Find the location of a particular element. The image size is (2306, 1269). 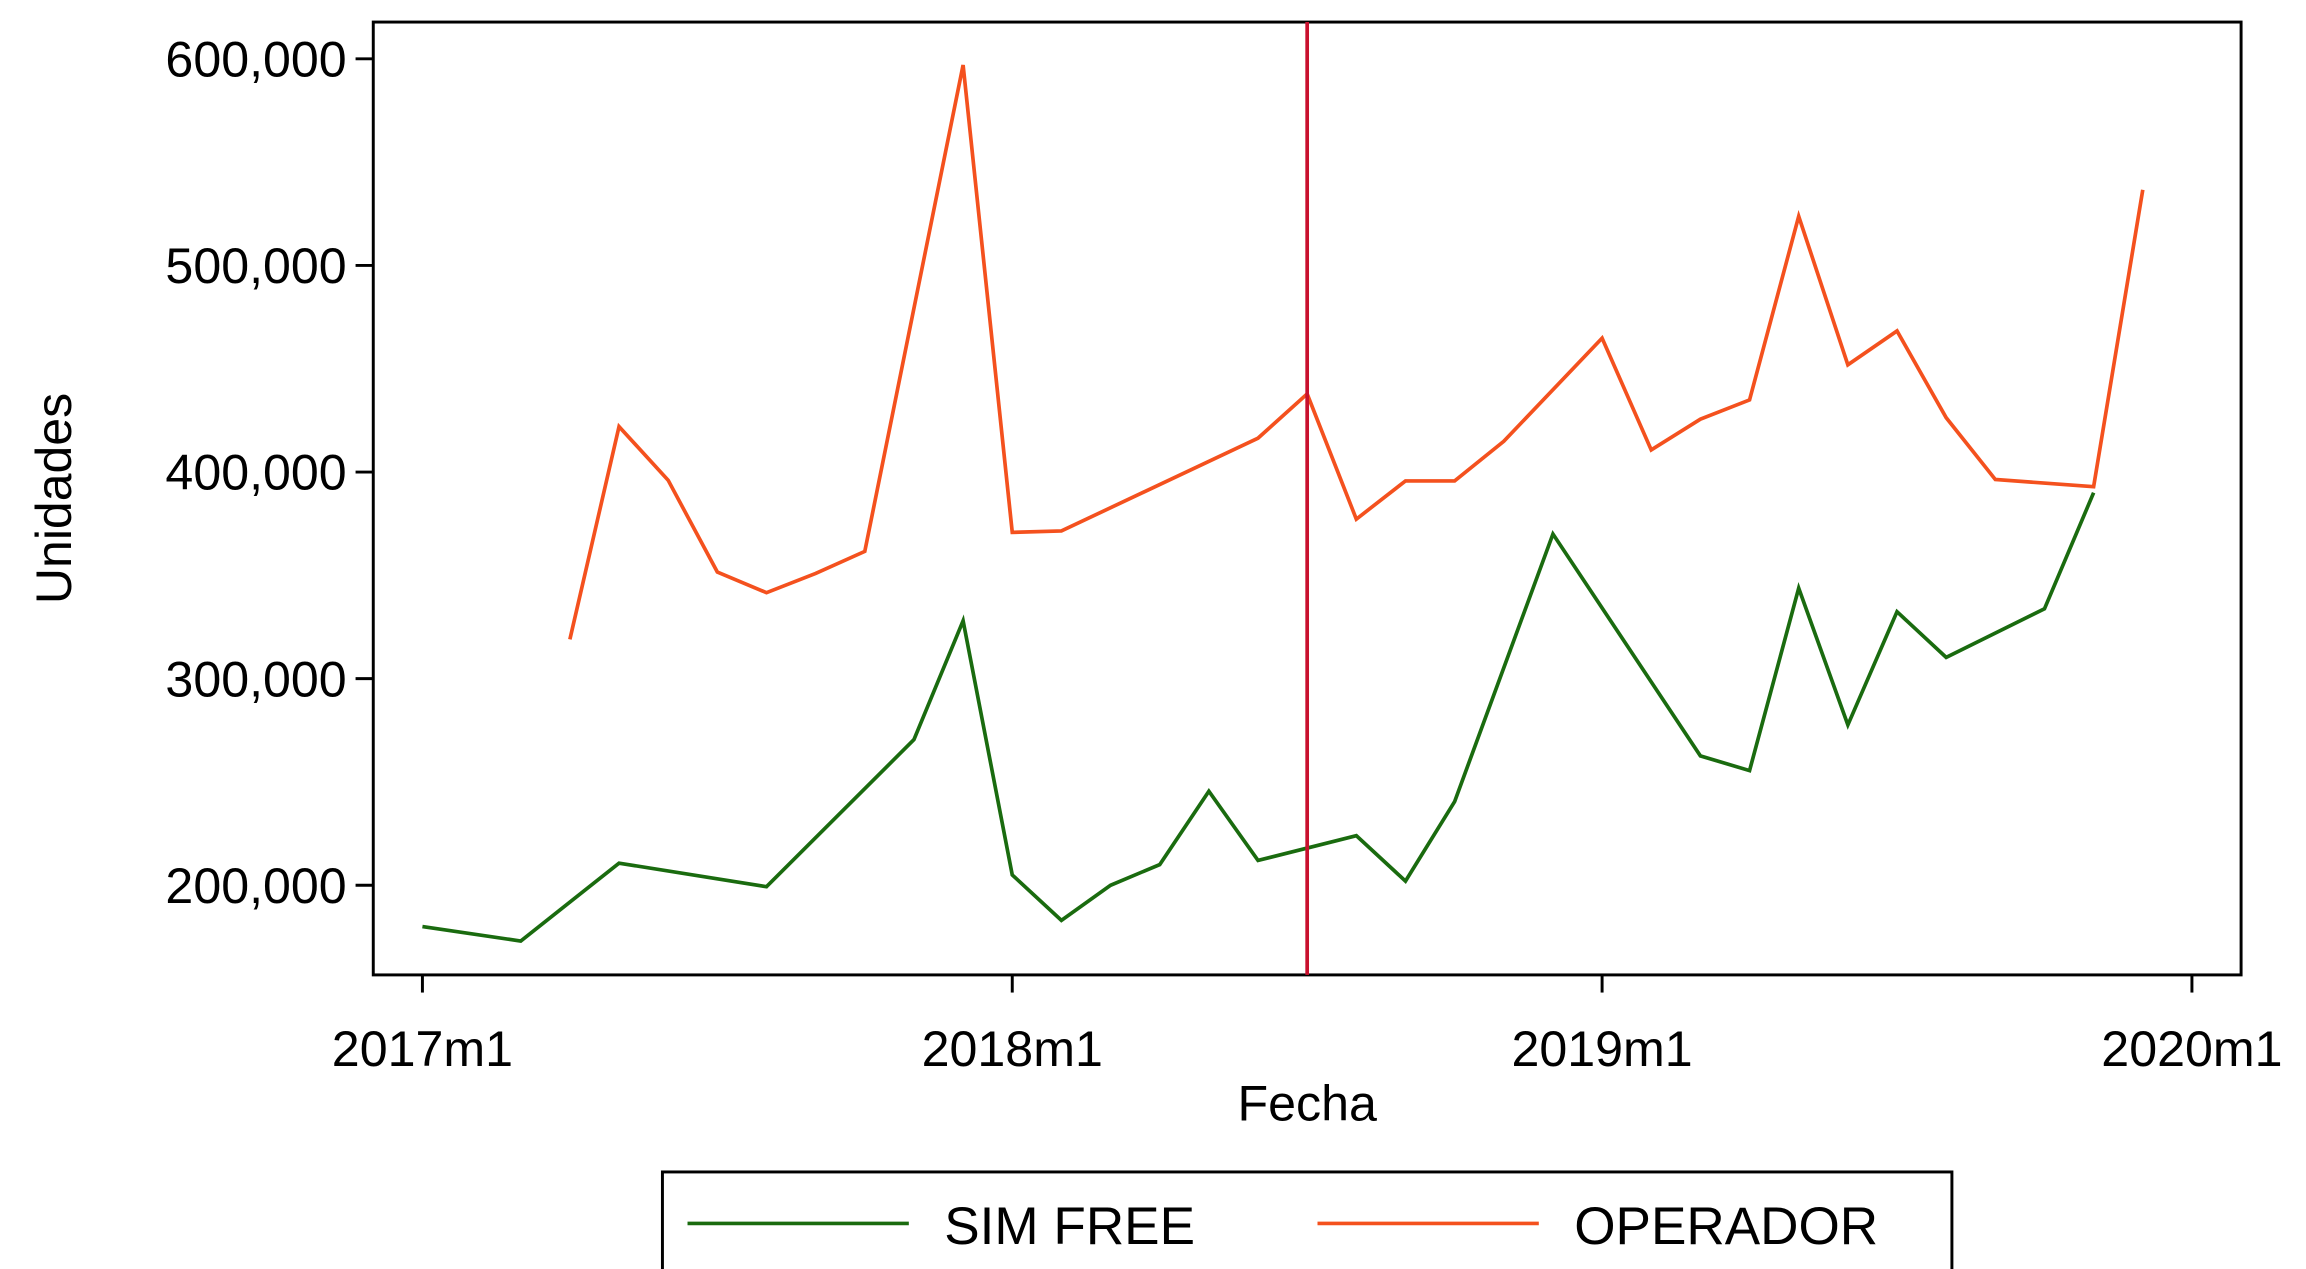

y-tick-label: 400,000 is located at coordinates (255, 473).